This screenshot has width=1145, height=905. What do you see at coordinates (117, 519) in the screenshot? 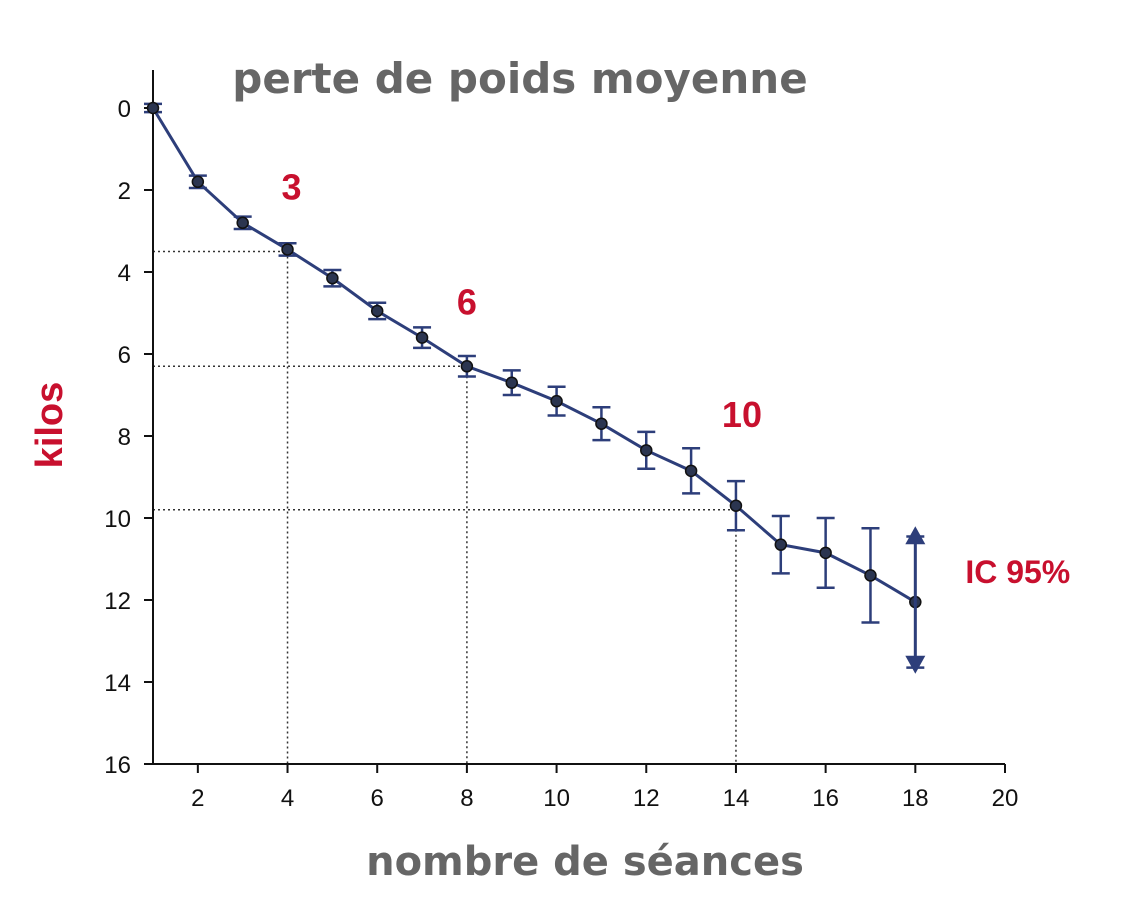
I see `y-tick-label: 10` at bounding box center [117, 519].